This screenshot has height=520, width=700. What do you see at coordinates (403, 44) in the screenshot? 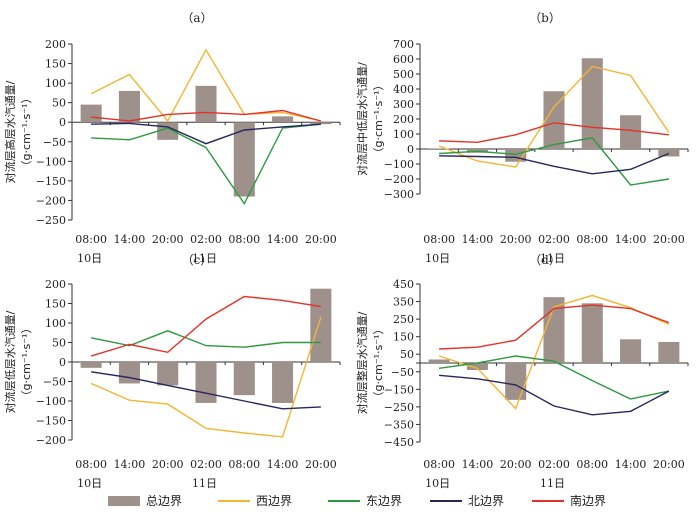
I see `y-tick-label: 700` at bounding box center [403, 44].